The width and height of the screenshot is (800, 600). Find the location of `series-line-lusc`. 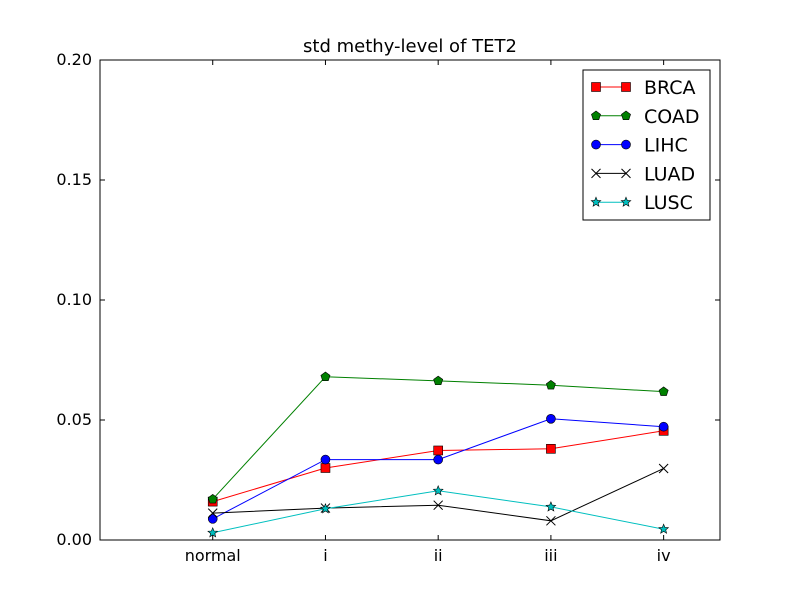

series-line-lusc is located at coordinates (438, 512).